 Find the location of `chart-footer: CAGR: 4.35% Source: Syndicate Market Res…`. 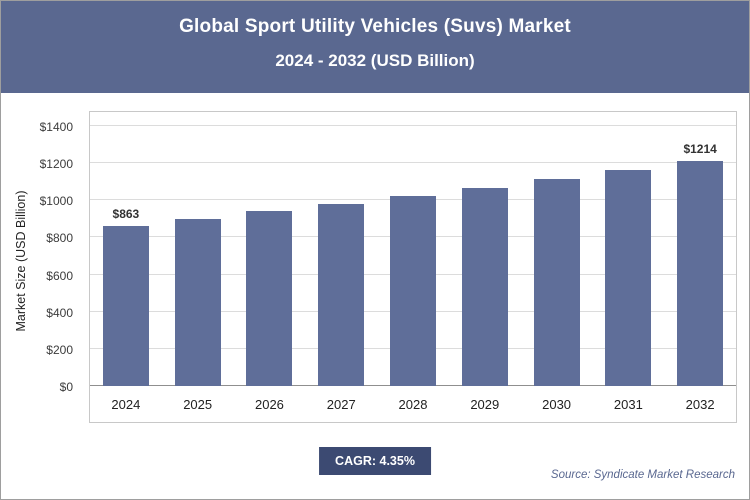

chart-footer: CAGR: 4.35% Source: Syndicate Market Res… is located at coordinates (375, 465).